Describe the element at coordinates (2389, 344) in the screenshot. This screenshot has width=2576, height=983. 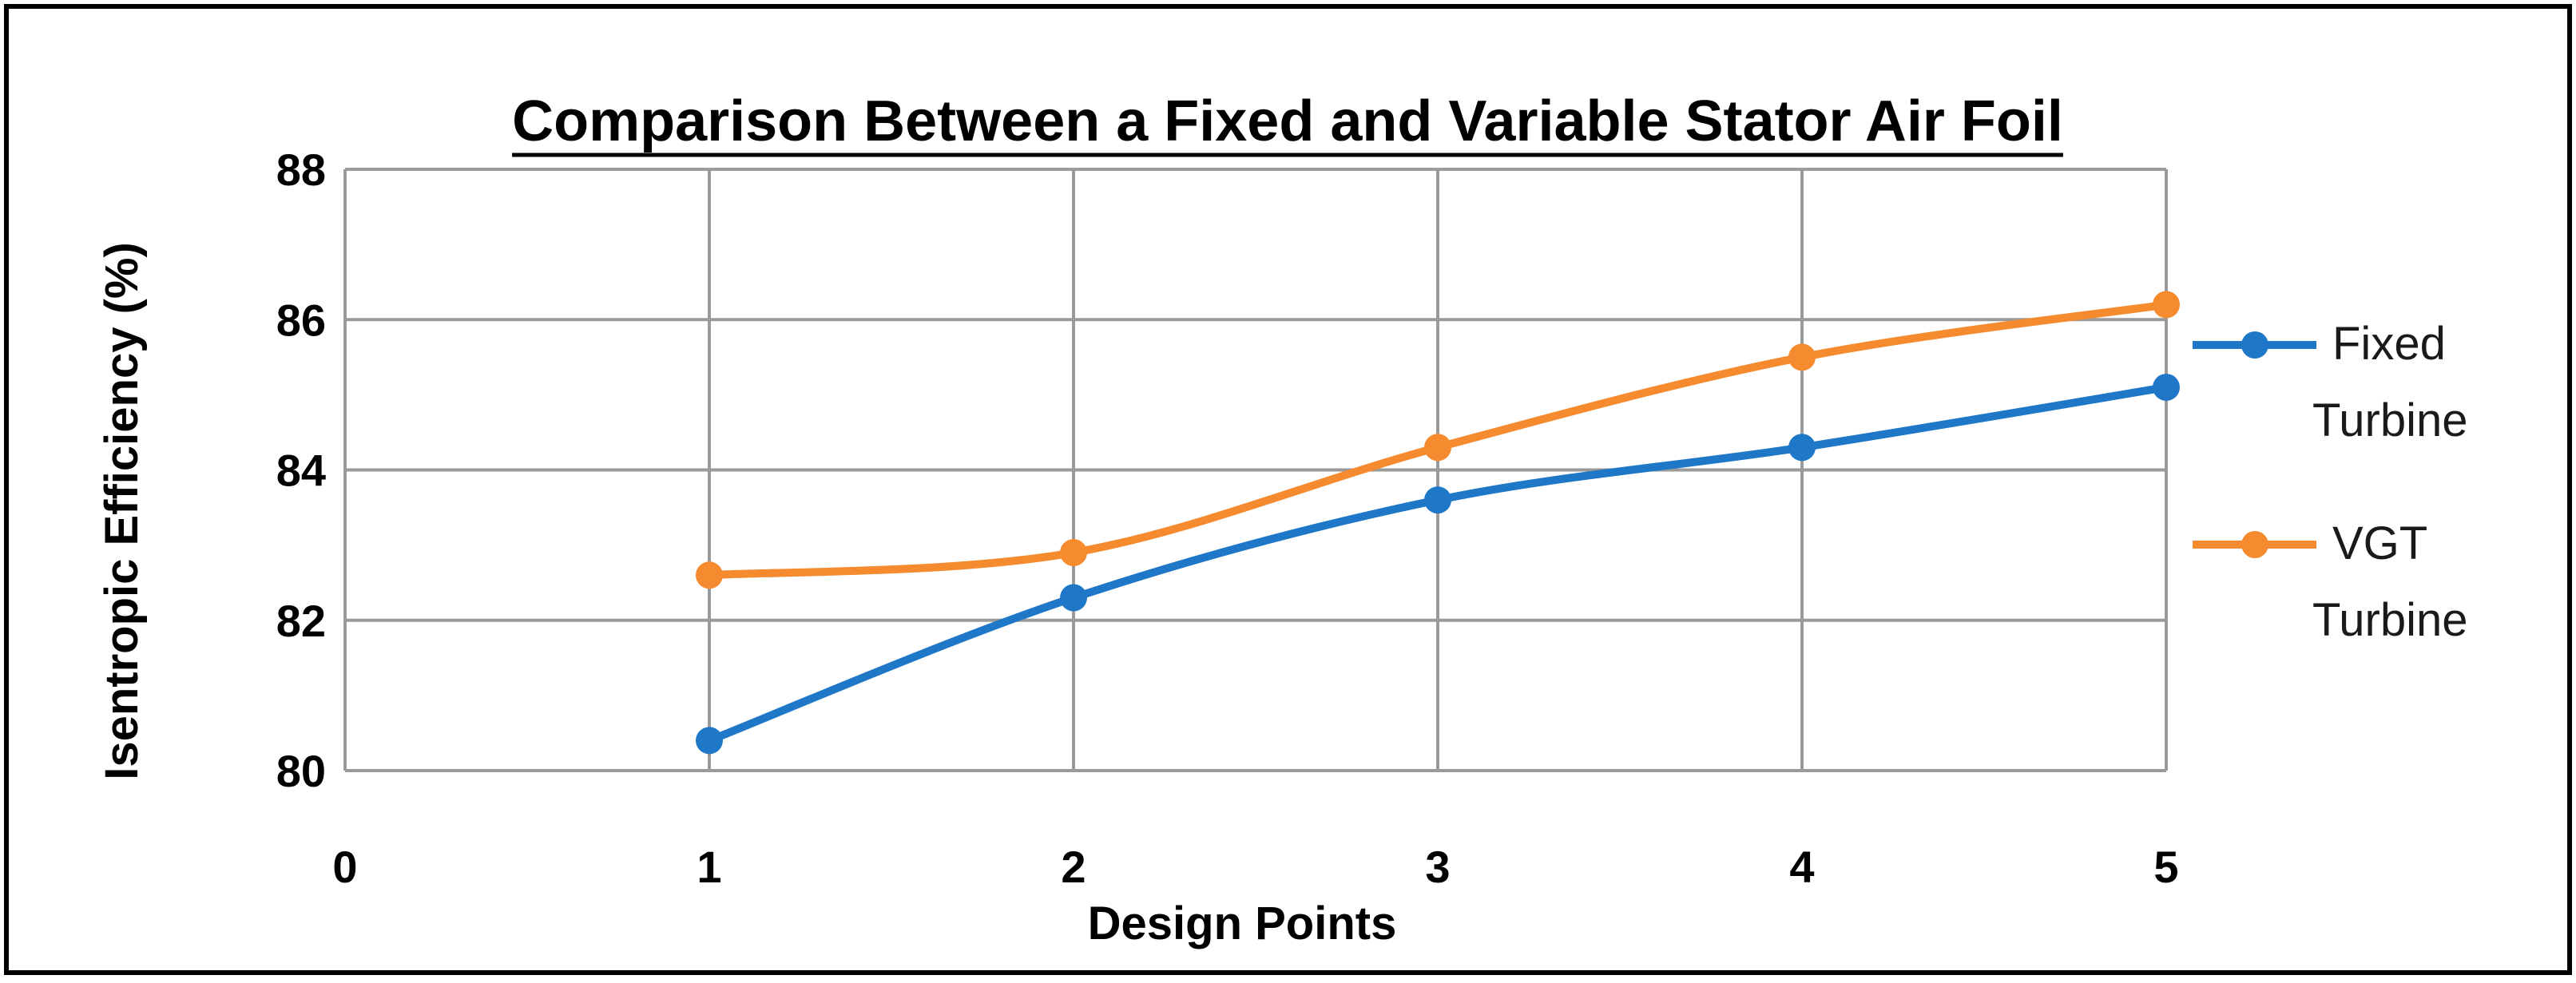
I see `legend-label: Fixed` at that location.